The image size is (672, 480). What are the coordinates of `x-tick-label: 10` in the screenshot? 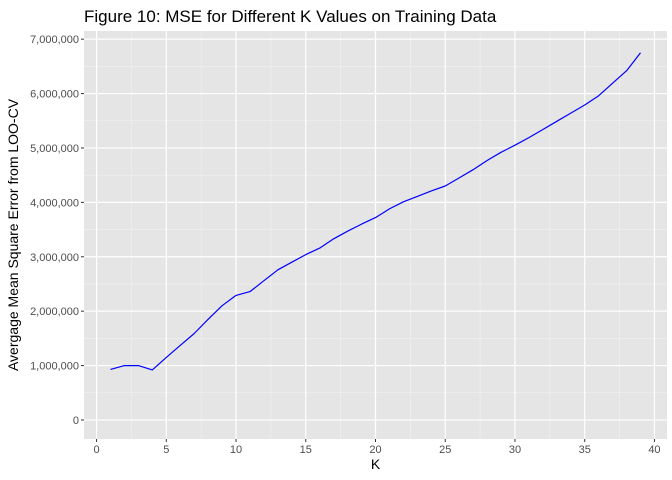 It's located at (236, 450).